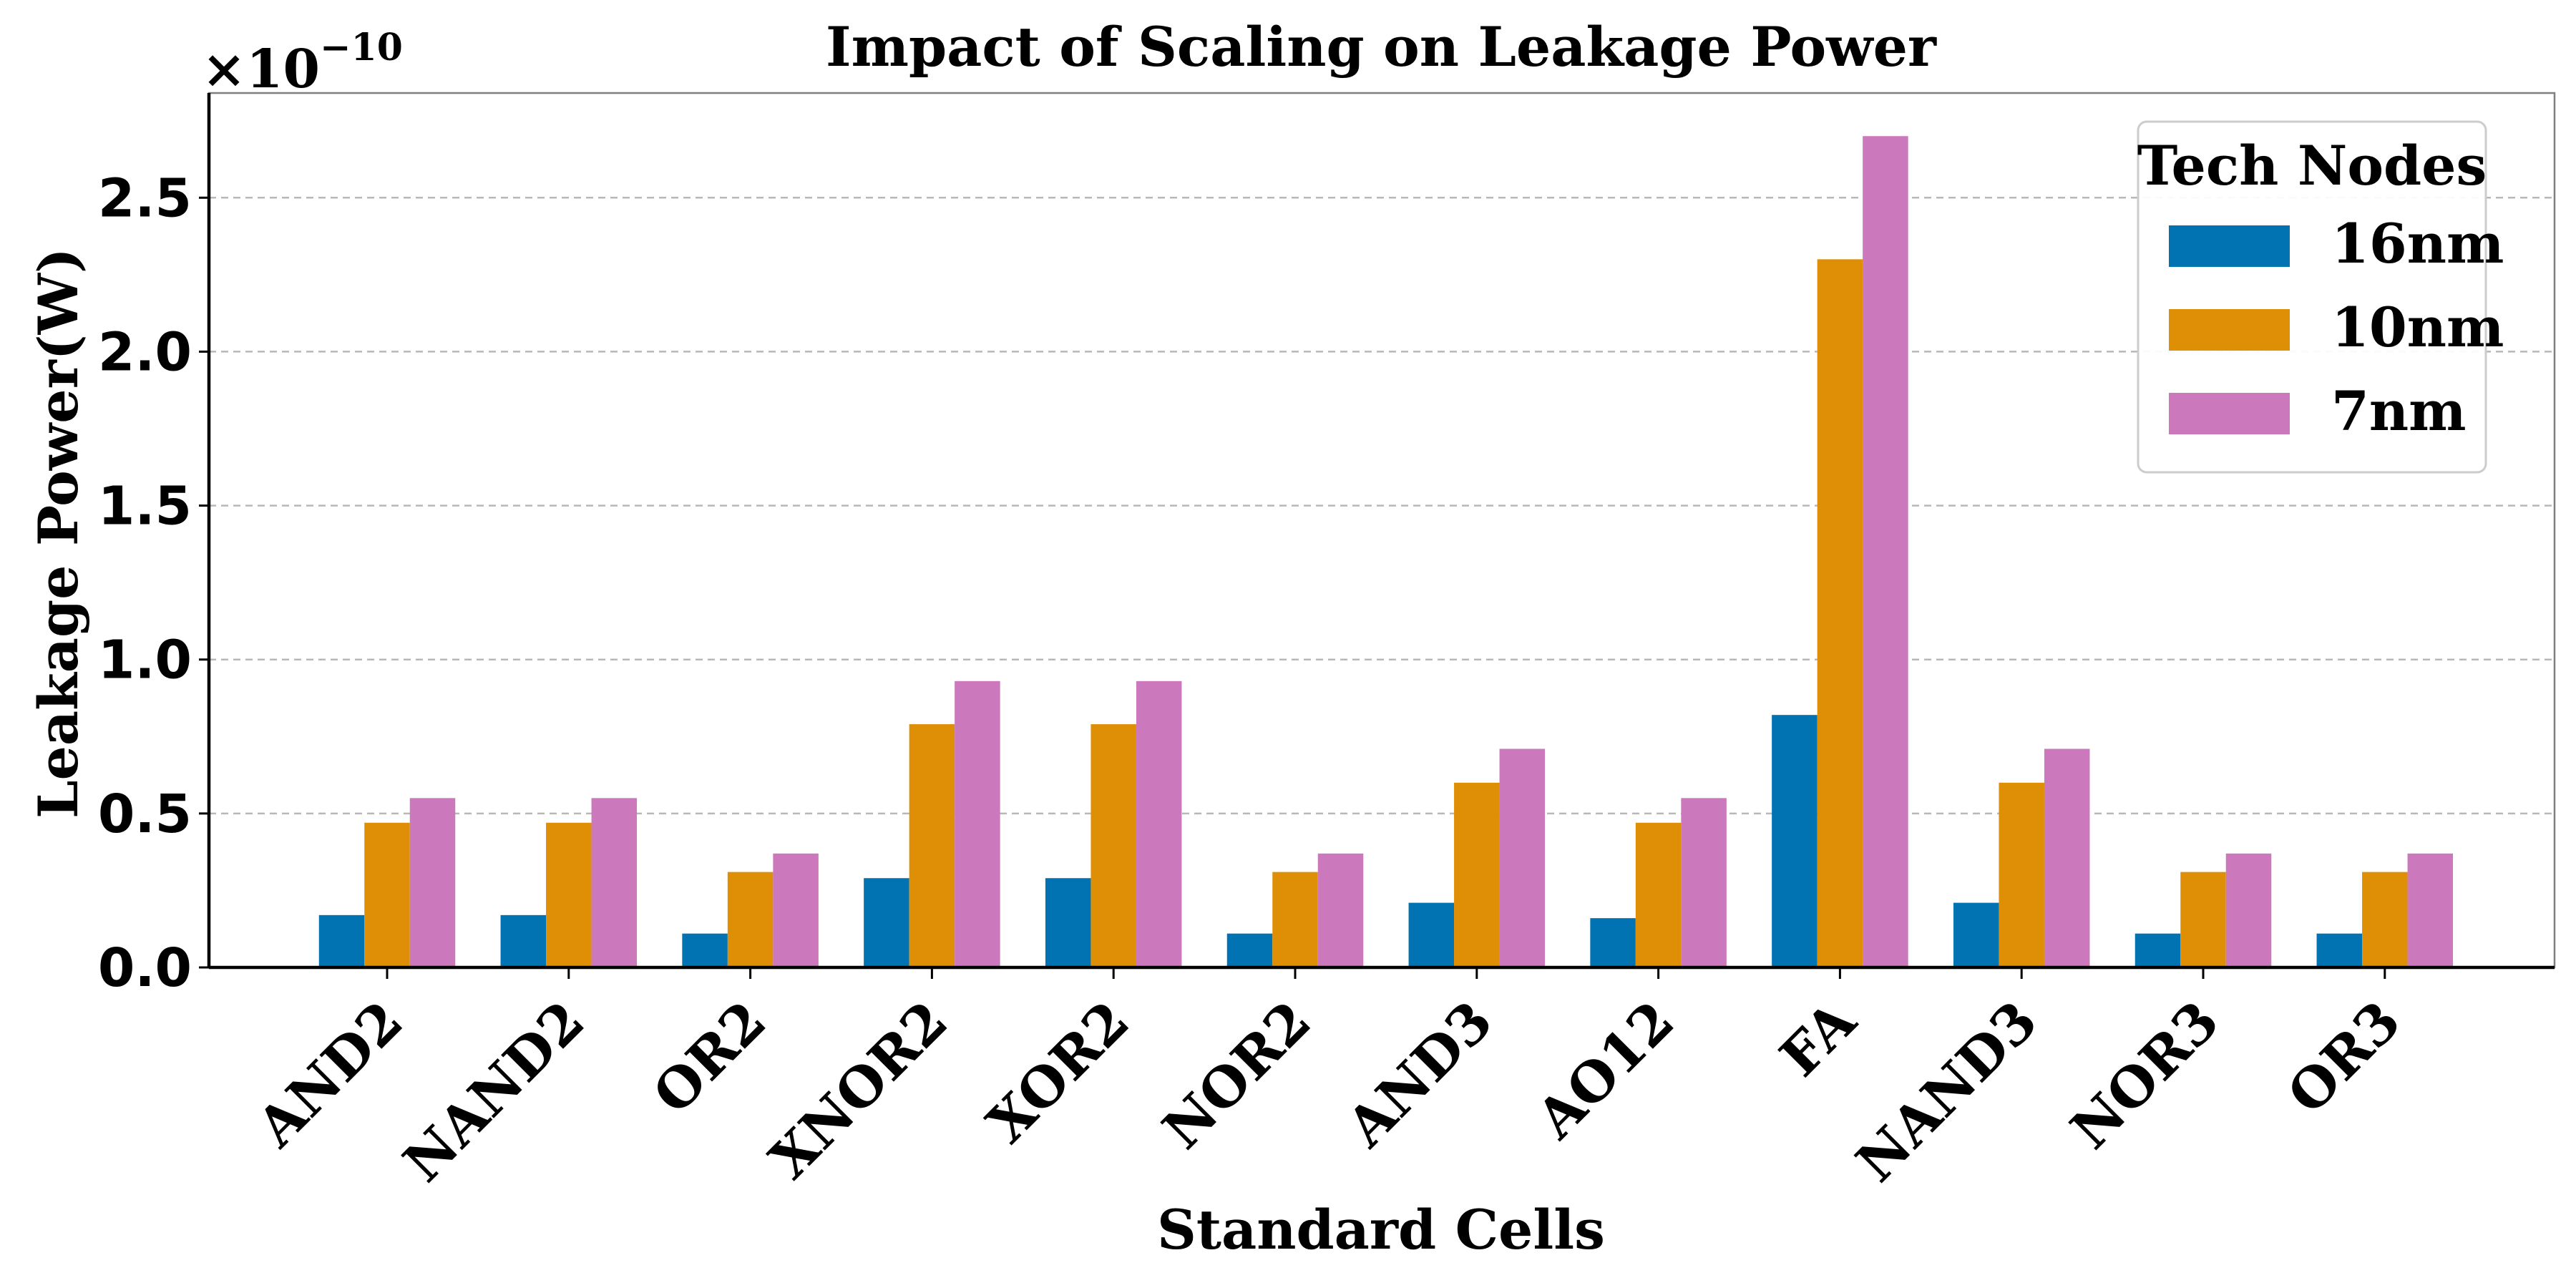  I want to click on bar-nand3-16nm, so click(1976, 934).